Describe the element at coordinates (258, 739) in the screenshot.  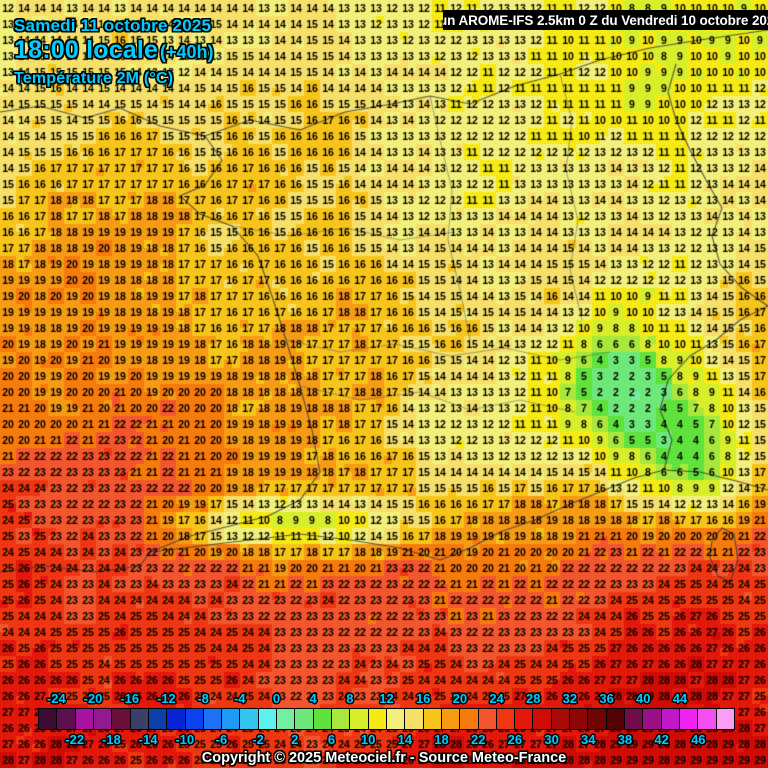
I see `scale-tick-bottom: -2` at that location.